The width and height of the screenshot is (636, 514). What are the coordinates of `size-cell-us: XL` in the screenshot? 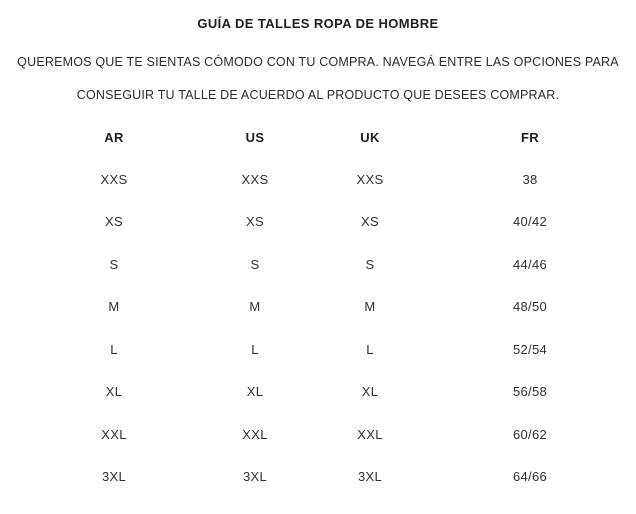 It's located at (255, 392).